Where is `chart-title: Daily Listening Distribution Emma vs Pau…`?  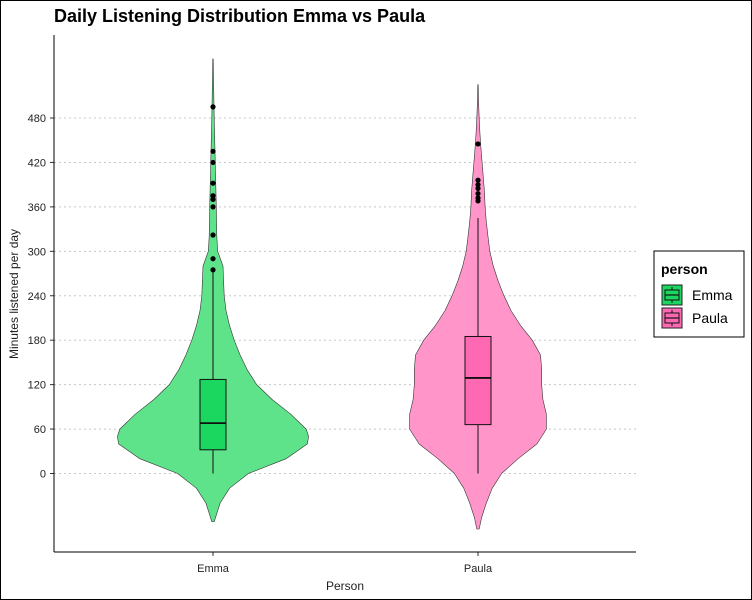
chart-title: Daily Listening Distribution Emma vs Pau… is located at coordinates (240, 16).